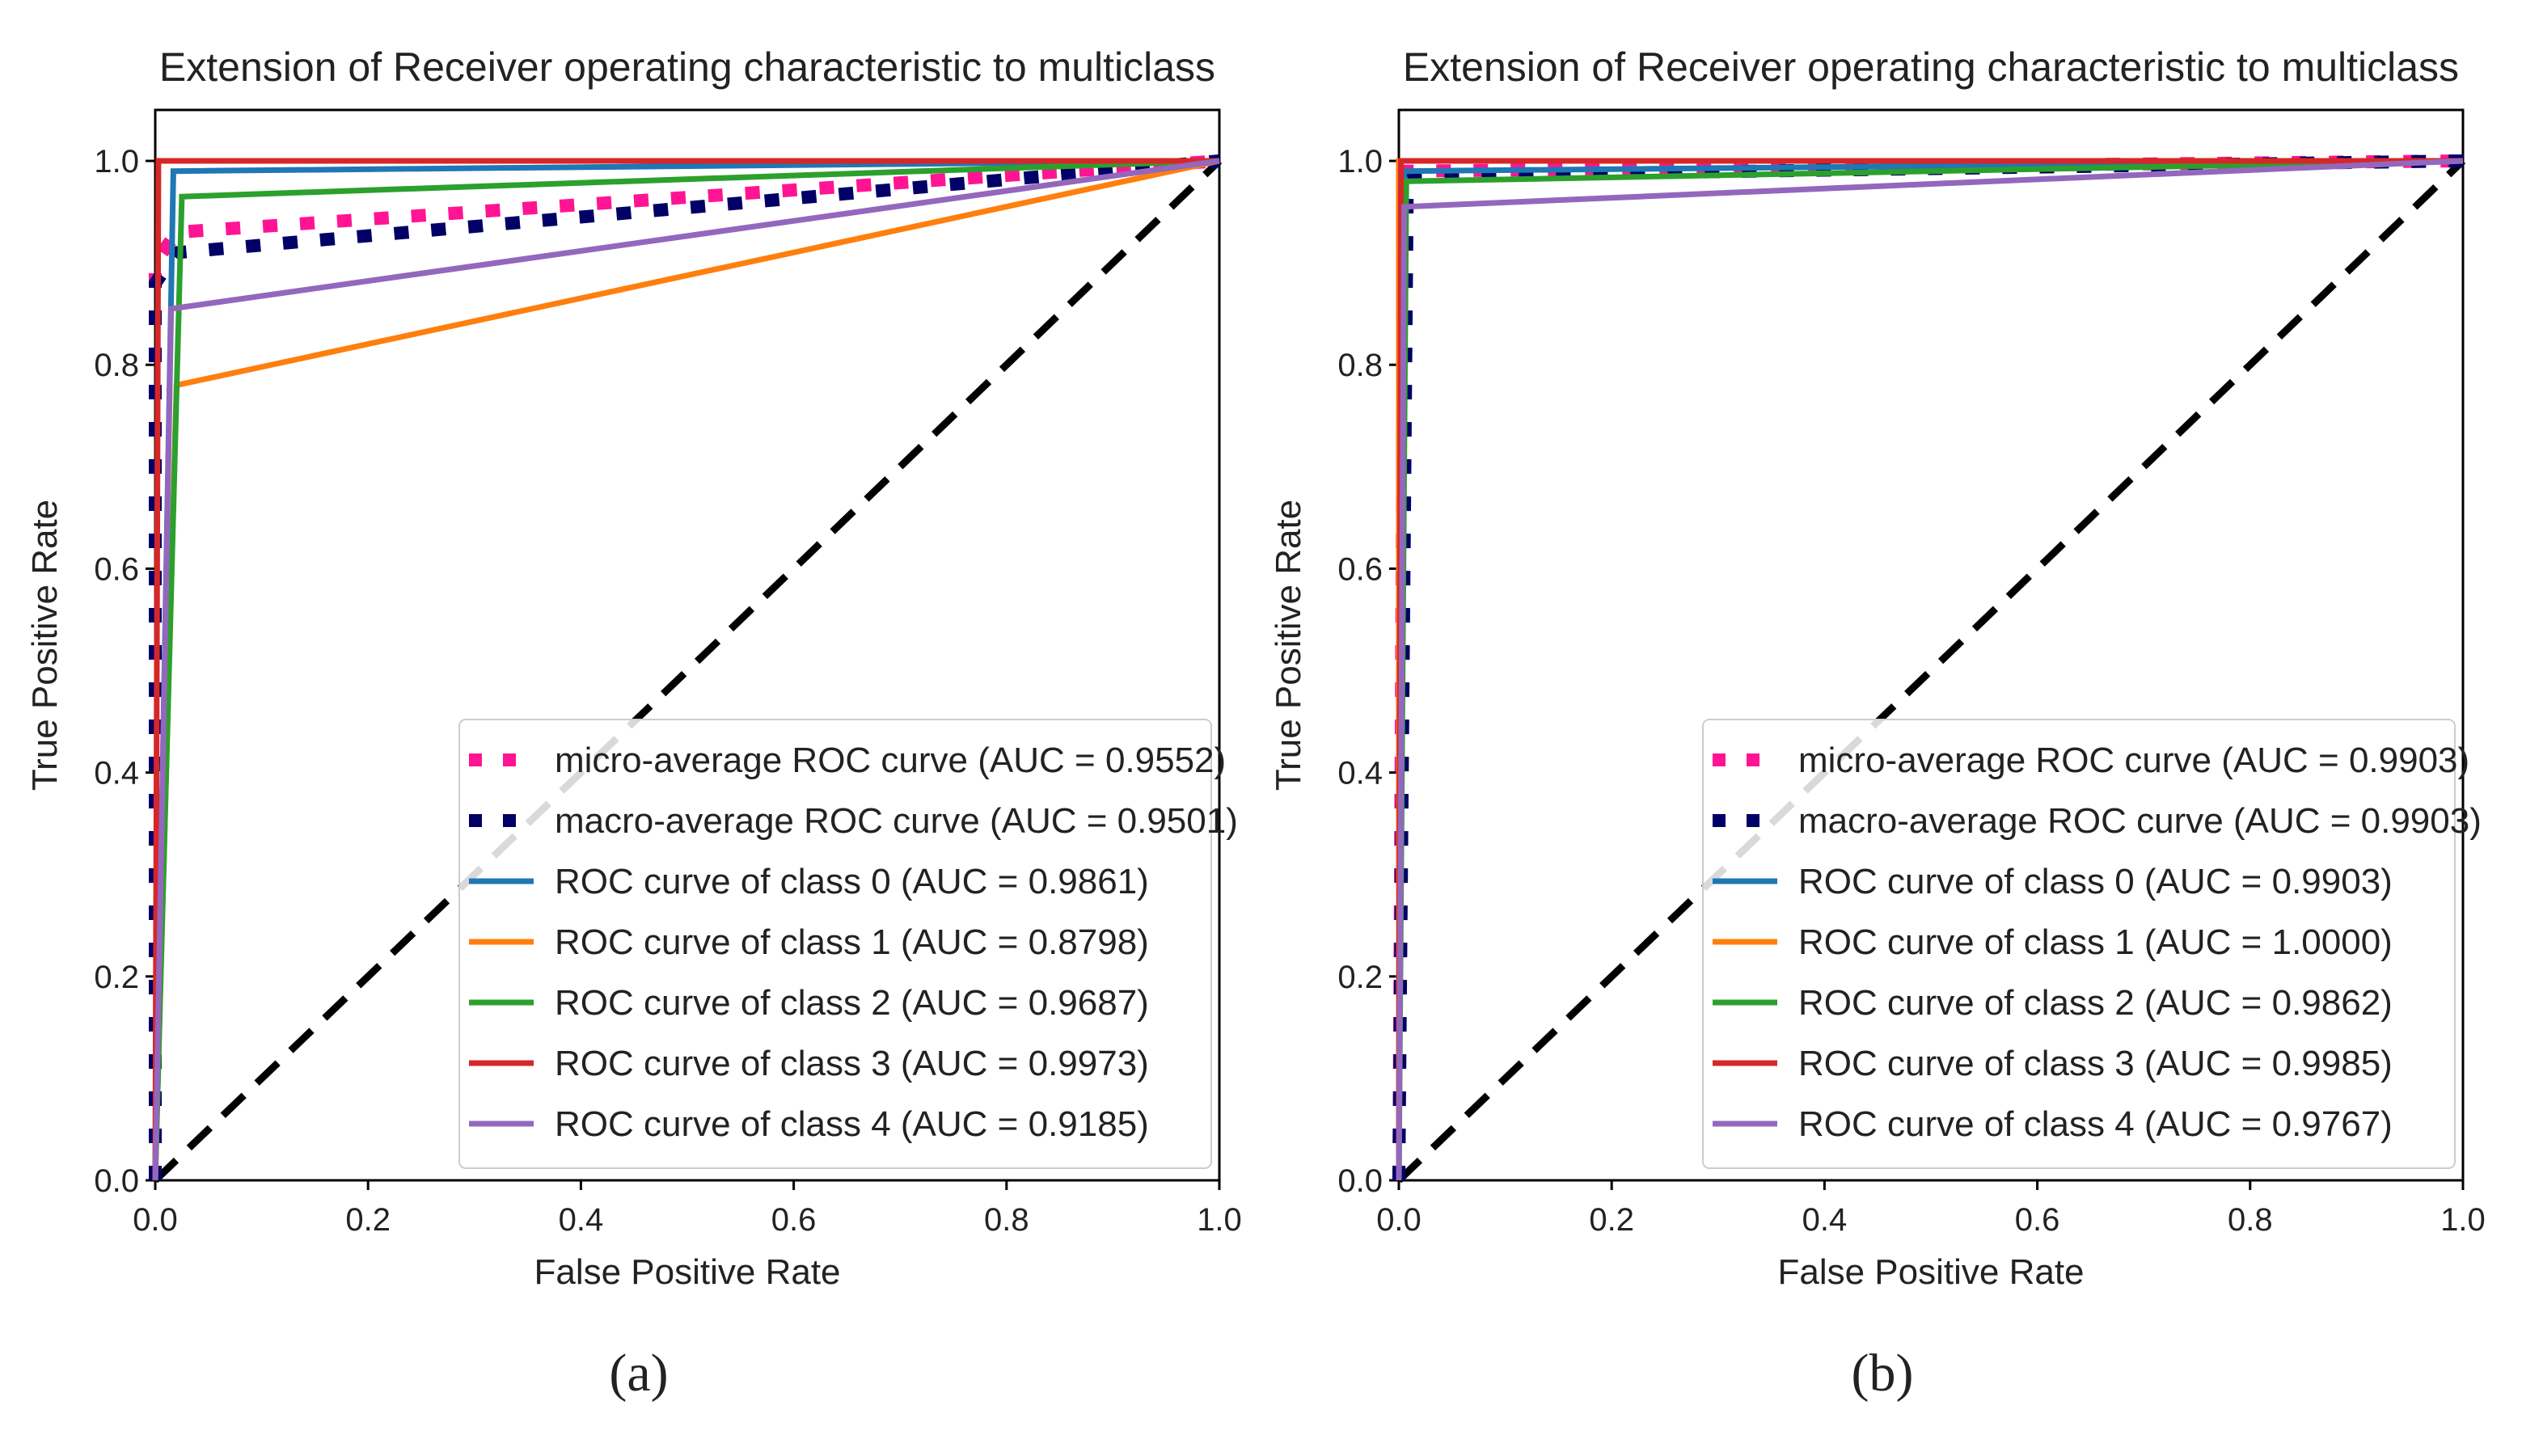 This screenshot has height=1456, width=2543. What do you see at coordinates (896, 821) in the screenshot?
I see `legend-label: macro-average ROC curve (AUC = 0.9501)` at bounding box center [896, 821].